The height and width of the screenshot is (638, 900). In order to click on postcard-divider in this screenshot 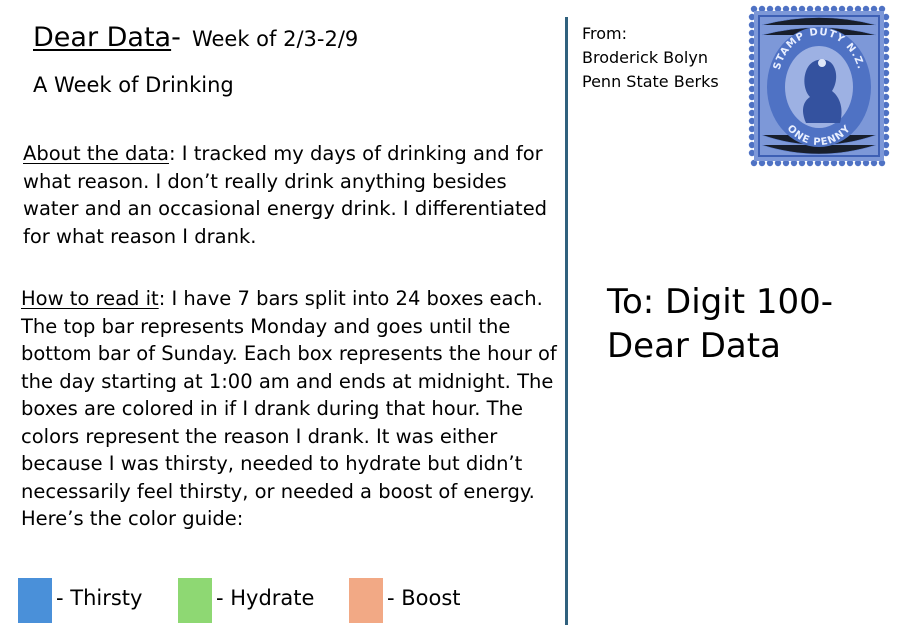, I will do `click(566, 321)`.